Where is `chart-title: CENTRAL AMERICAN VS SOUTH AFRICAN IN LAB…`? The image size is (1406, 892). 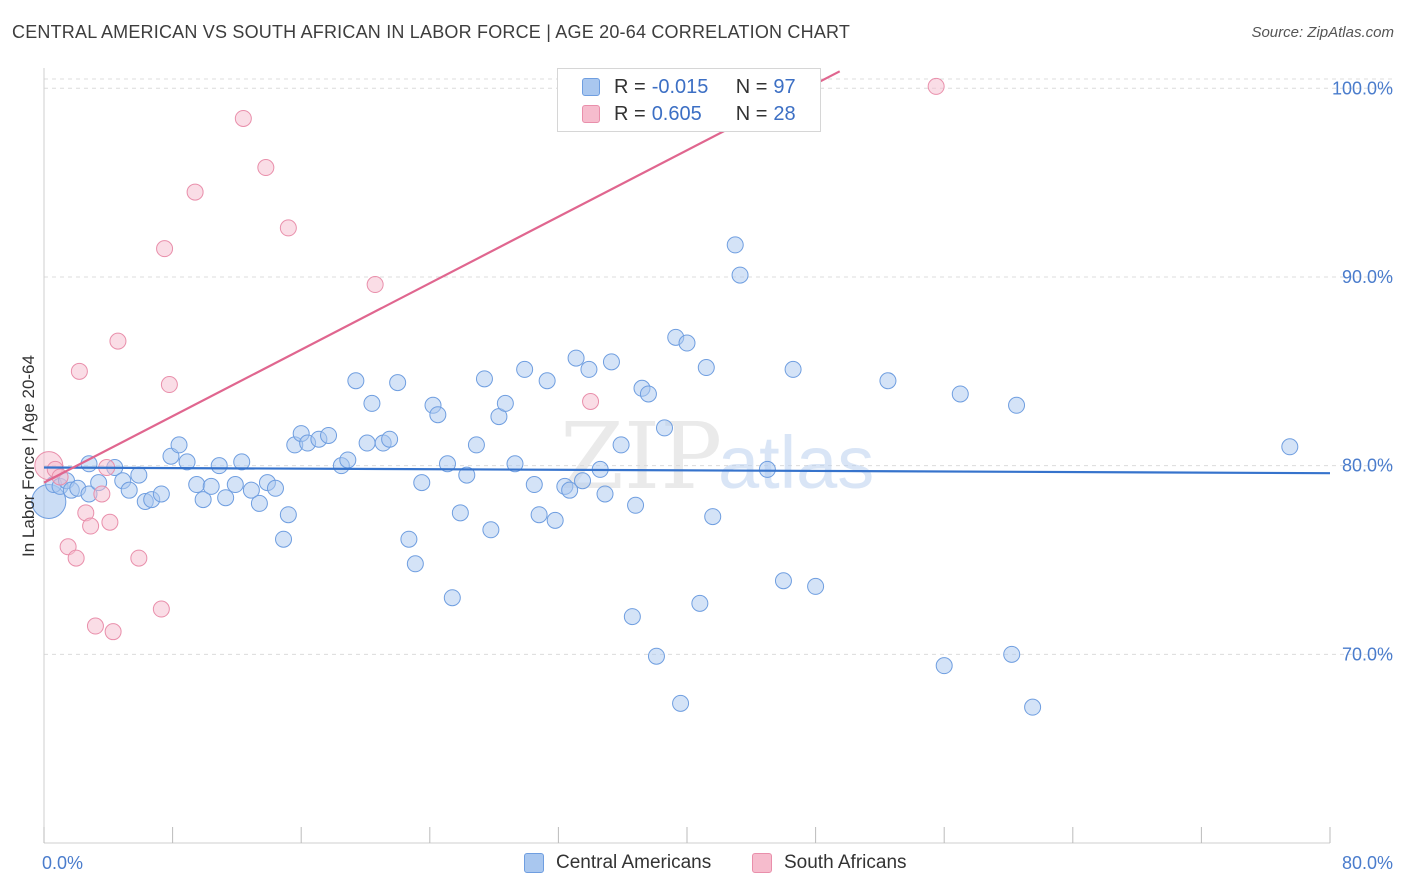 chart-title: CENTRAL AMERICAN VS SOUTH AFRICAN IN LAB… is located at coordinates (431, 32).